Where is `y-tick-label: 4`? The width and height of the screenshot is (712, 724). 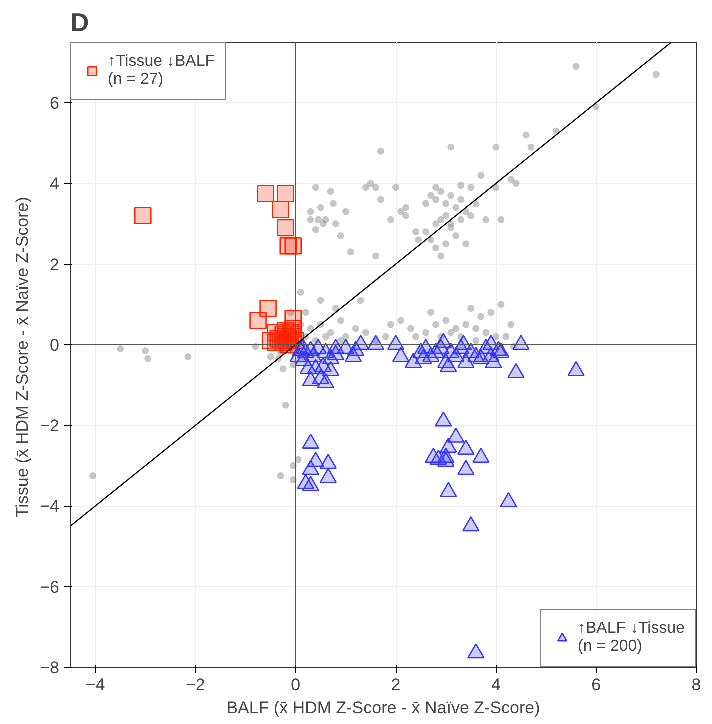
y-tick-label: 4 is located at coordinates (55, 184).